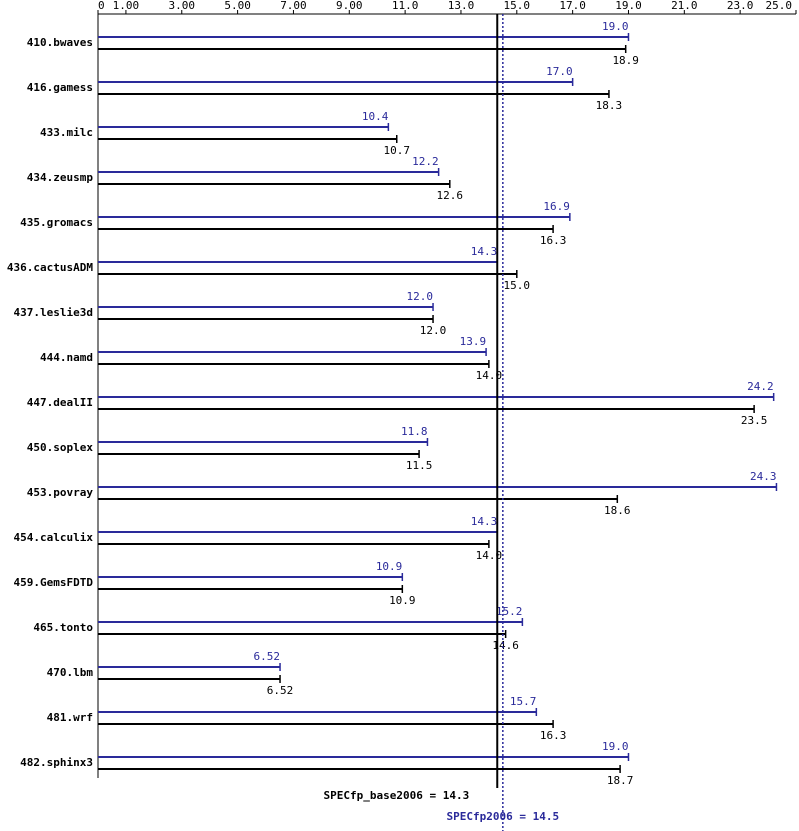 The width and height of the screenshot is (799, 831). I want to click on value-label: 11.5, so click(419, 465).